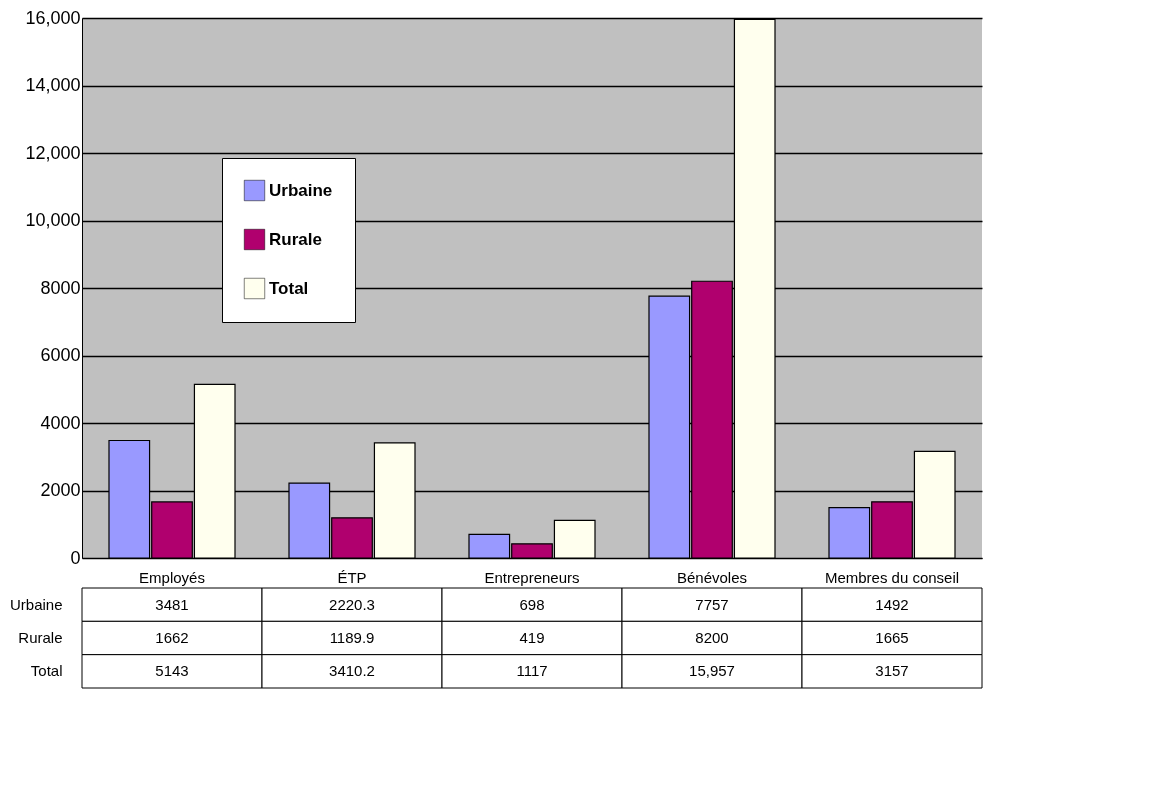 This screenshot has height=805, width=1152. What do you see at coordinates (60, 490) in the screenshot?
I see `y-tick-label: 2000` at bounding box center [60, 490].